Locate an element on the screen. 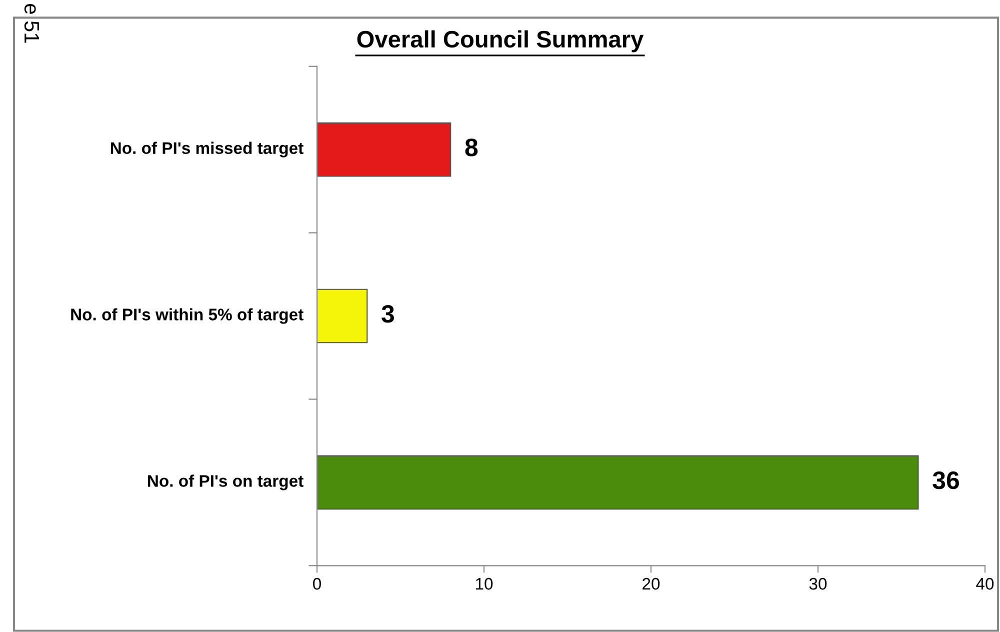  text: e 51 is located at coordinates (31, 23).